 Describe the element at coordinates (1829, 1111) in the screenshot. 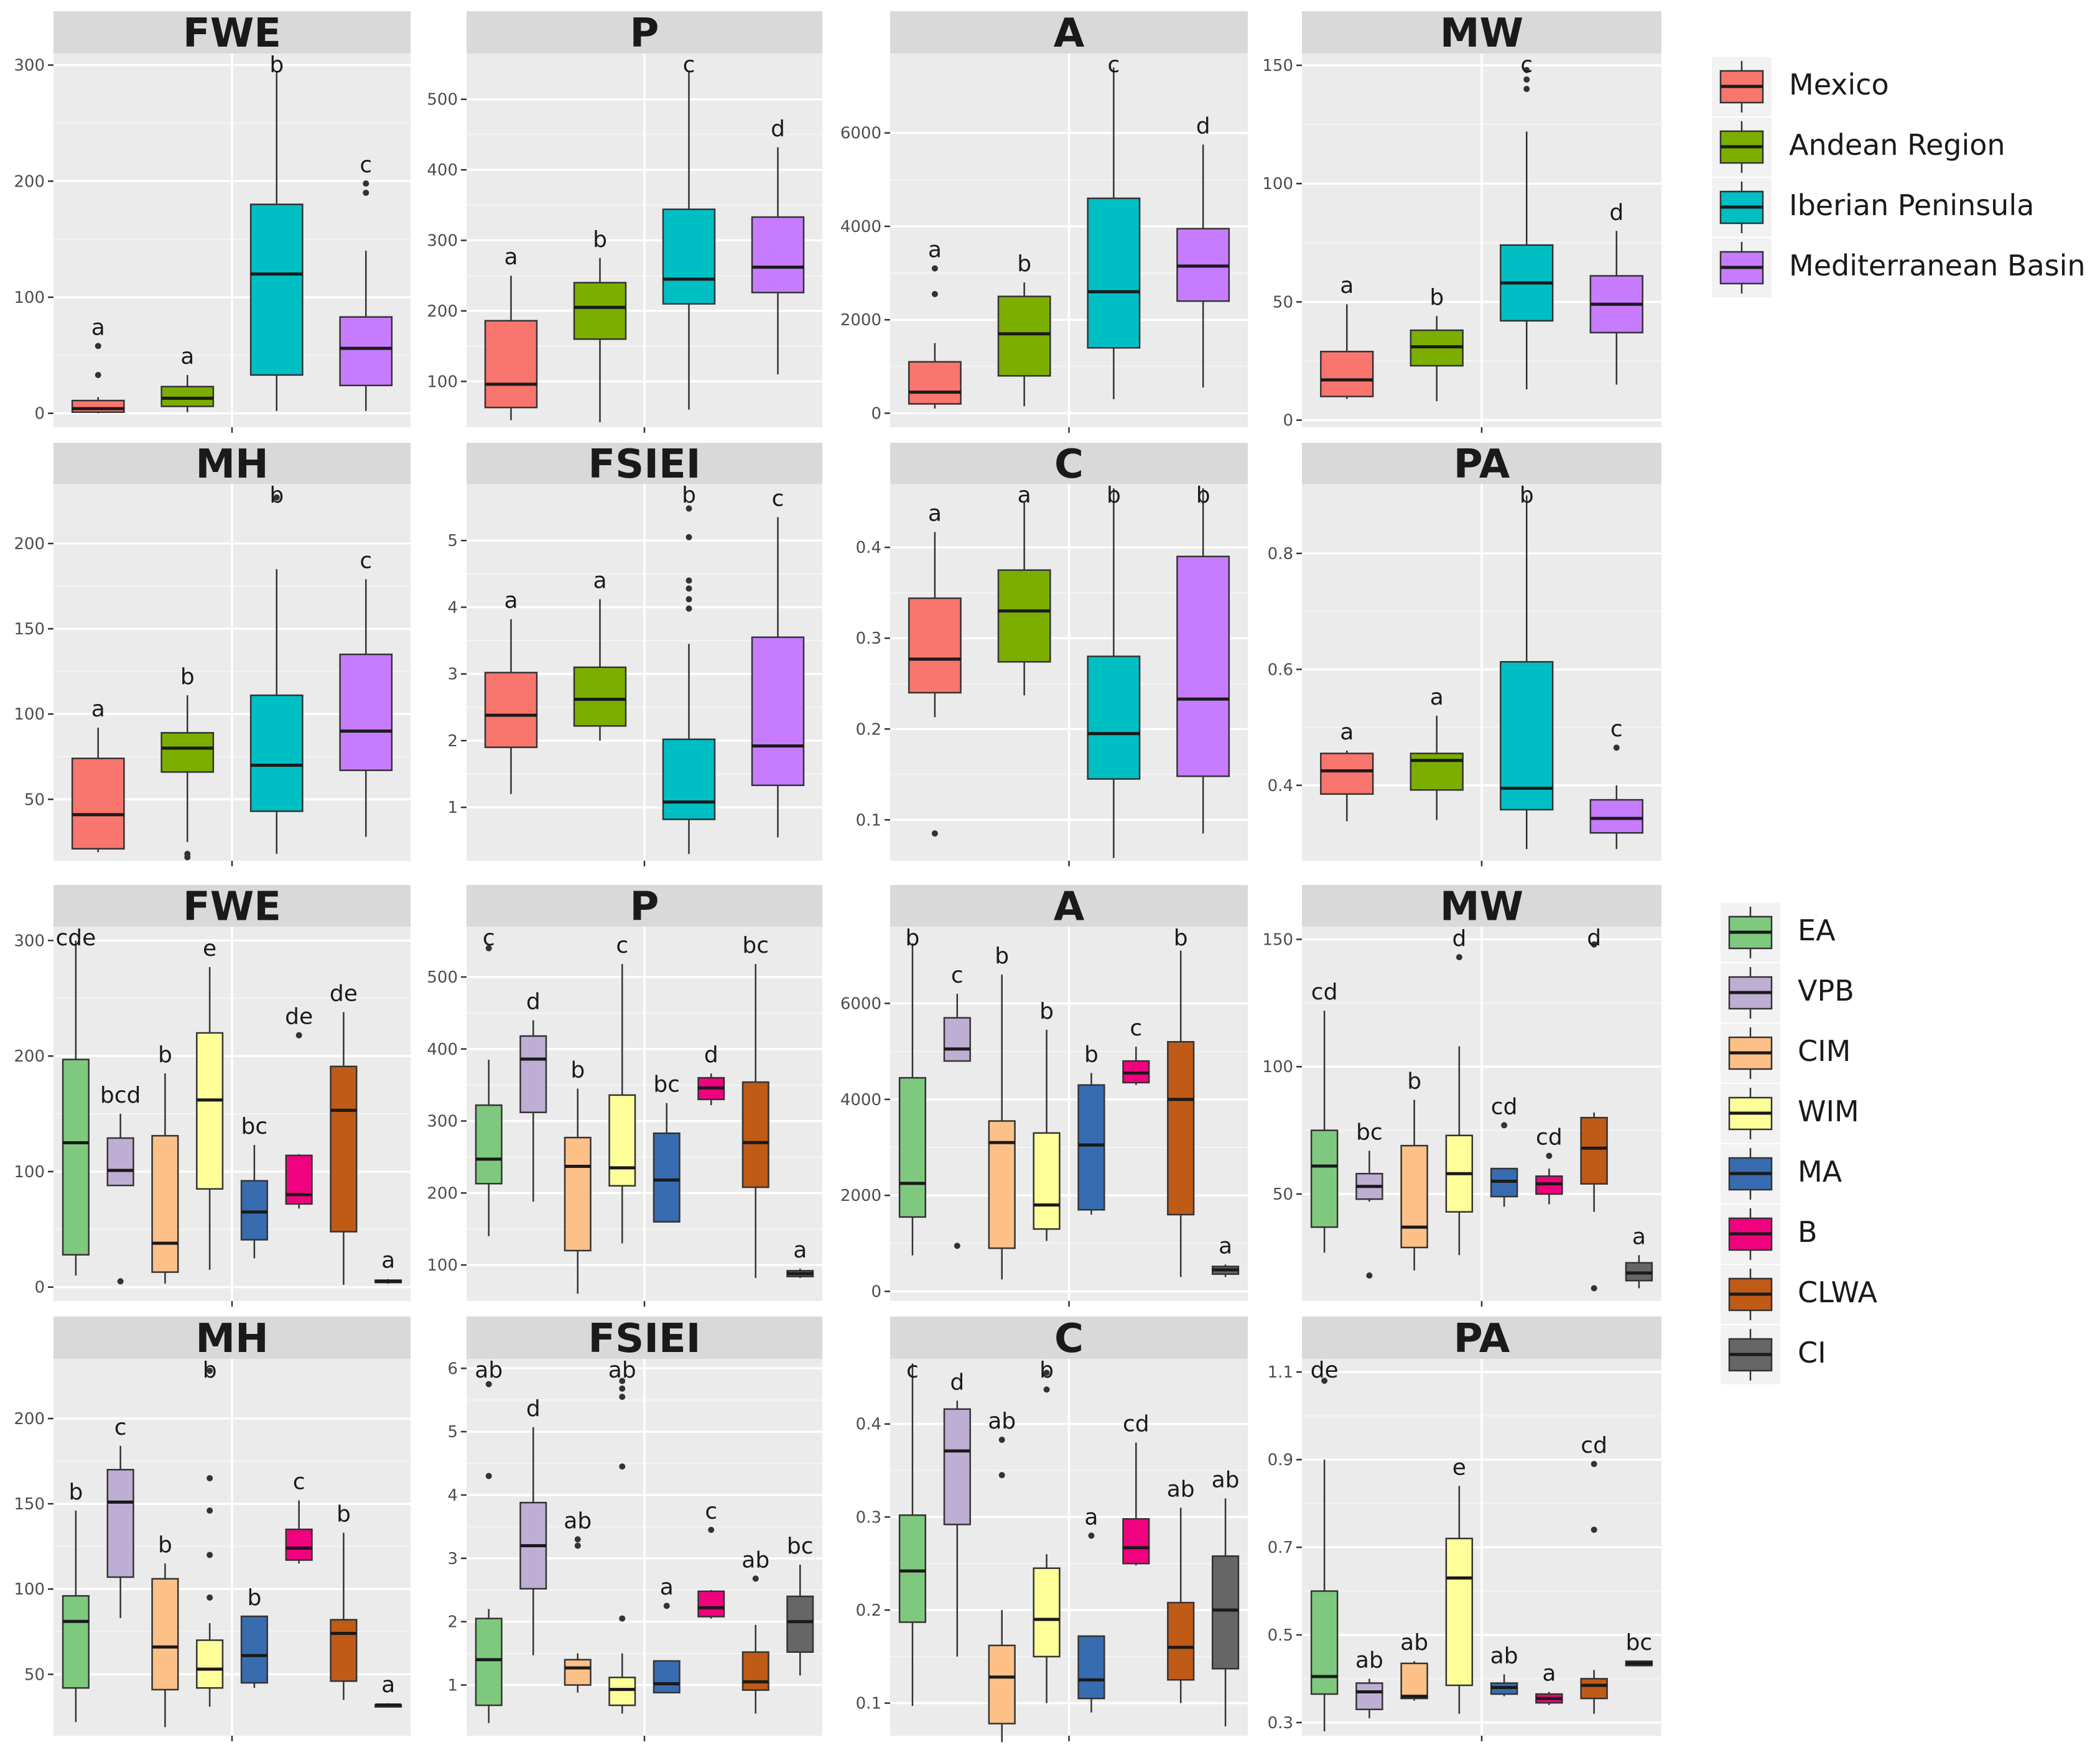

I see `legend-label: WIM` at that location.